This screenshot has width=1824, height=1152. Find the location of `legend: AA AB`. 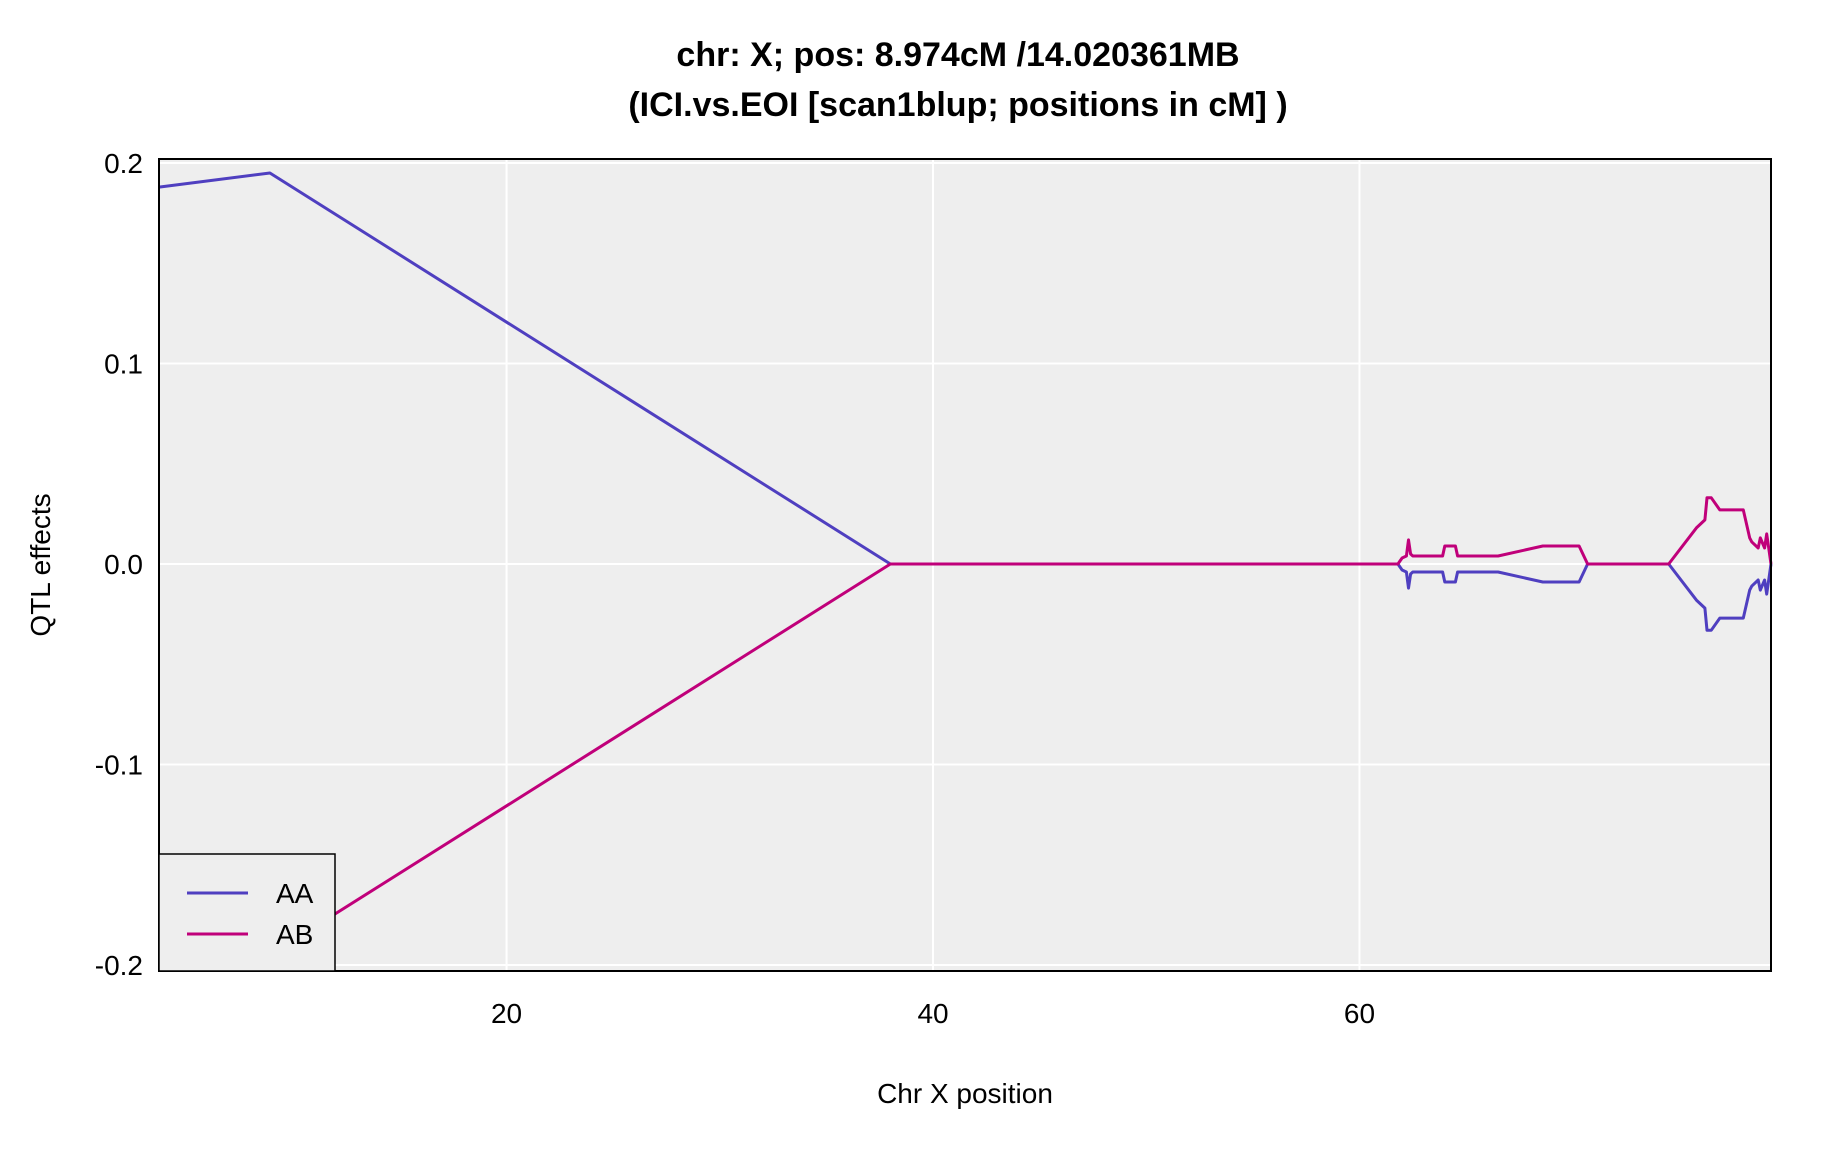

legend: AA AB is located at coordinates (247, 912).